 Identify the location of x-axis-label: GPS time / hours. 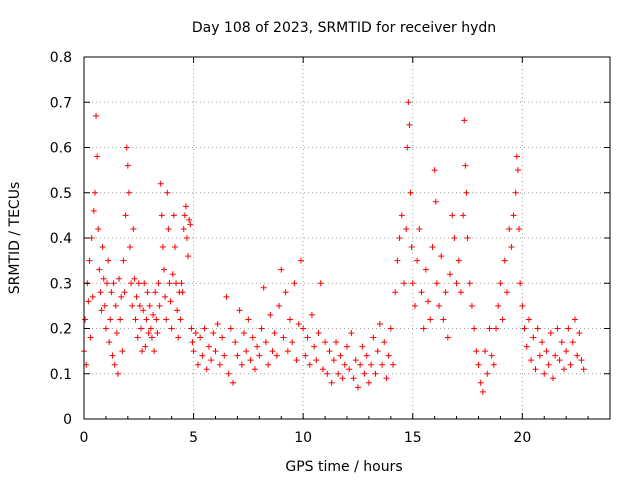
(343, 467).